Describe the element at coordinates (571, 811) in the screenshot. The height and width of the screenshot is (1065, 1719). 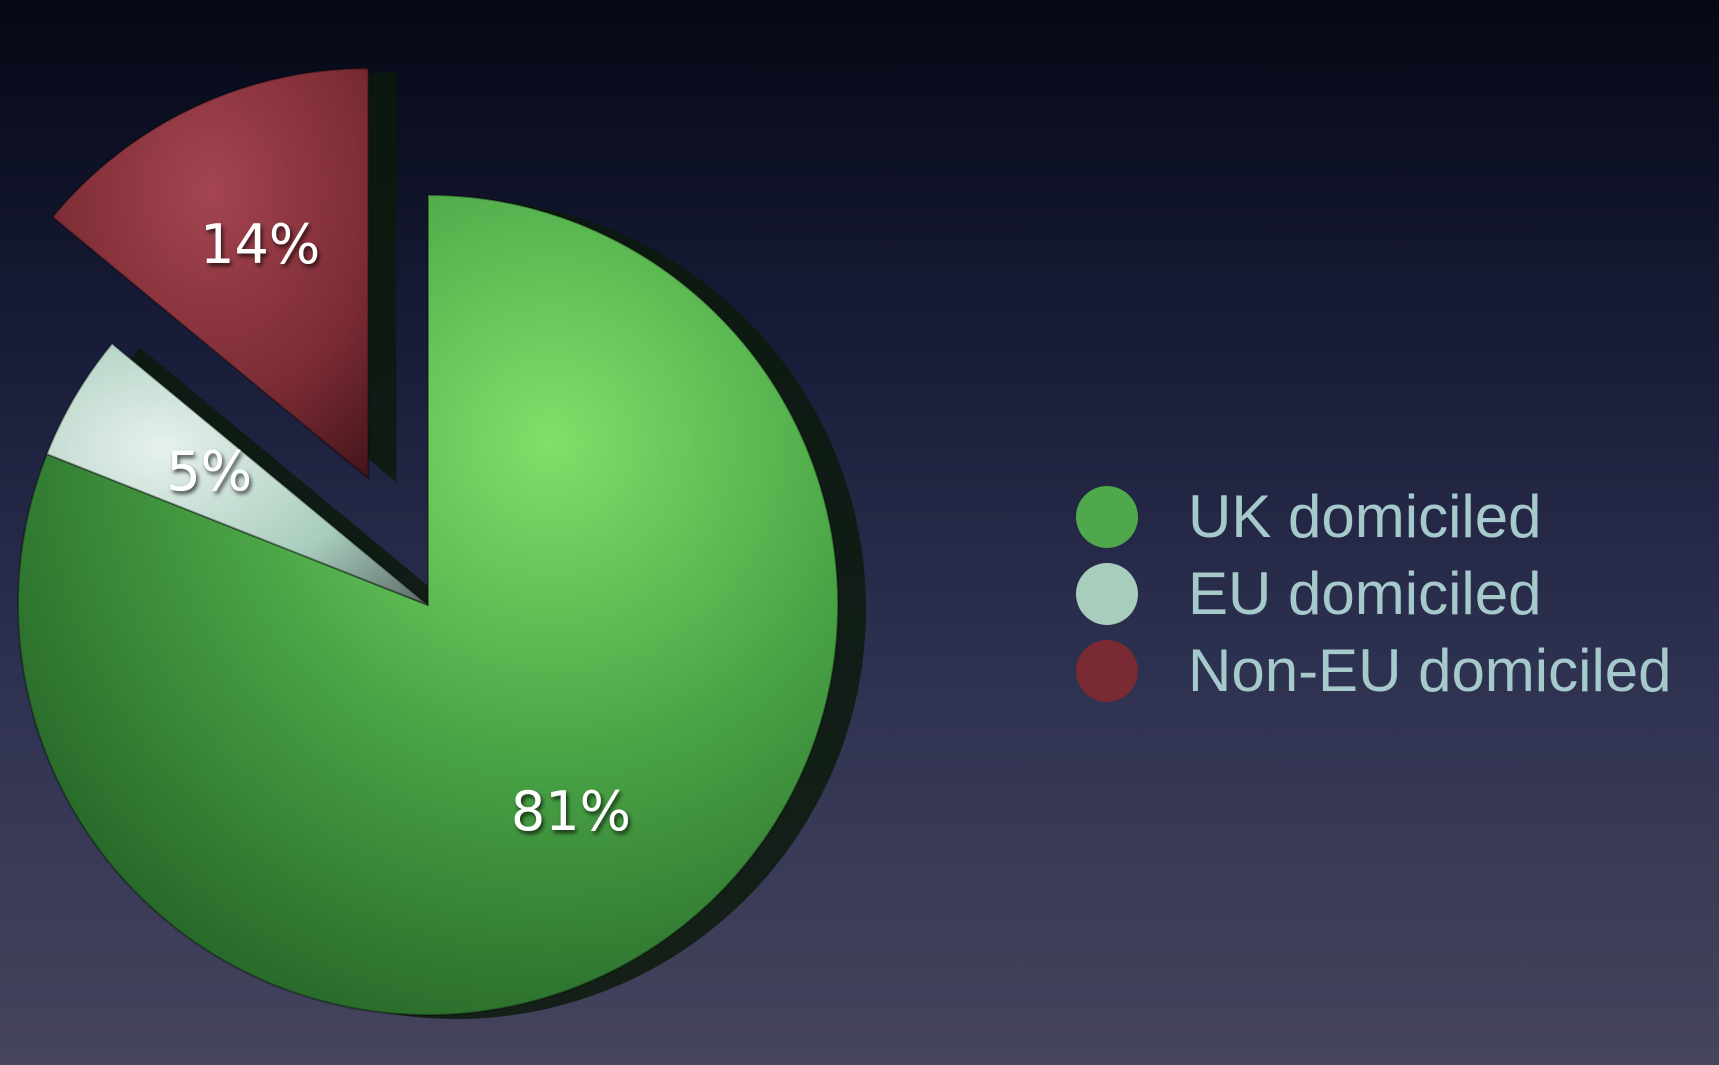
I see `data-label-uk: 81%` at that location.